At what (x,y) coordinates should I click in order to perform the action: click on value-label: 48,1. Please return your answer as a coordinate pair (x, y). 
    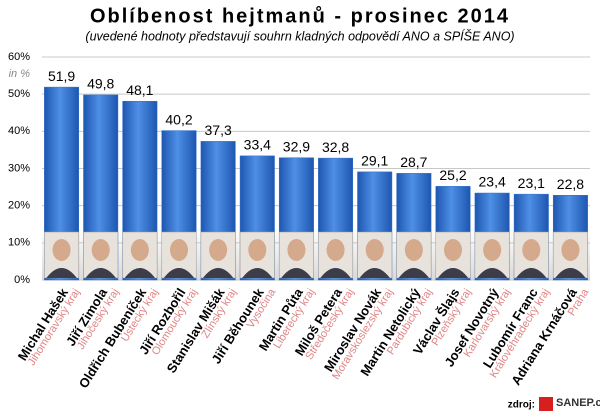
    Looking at the image, I should click on (139, 90).